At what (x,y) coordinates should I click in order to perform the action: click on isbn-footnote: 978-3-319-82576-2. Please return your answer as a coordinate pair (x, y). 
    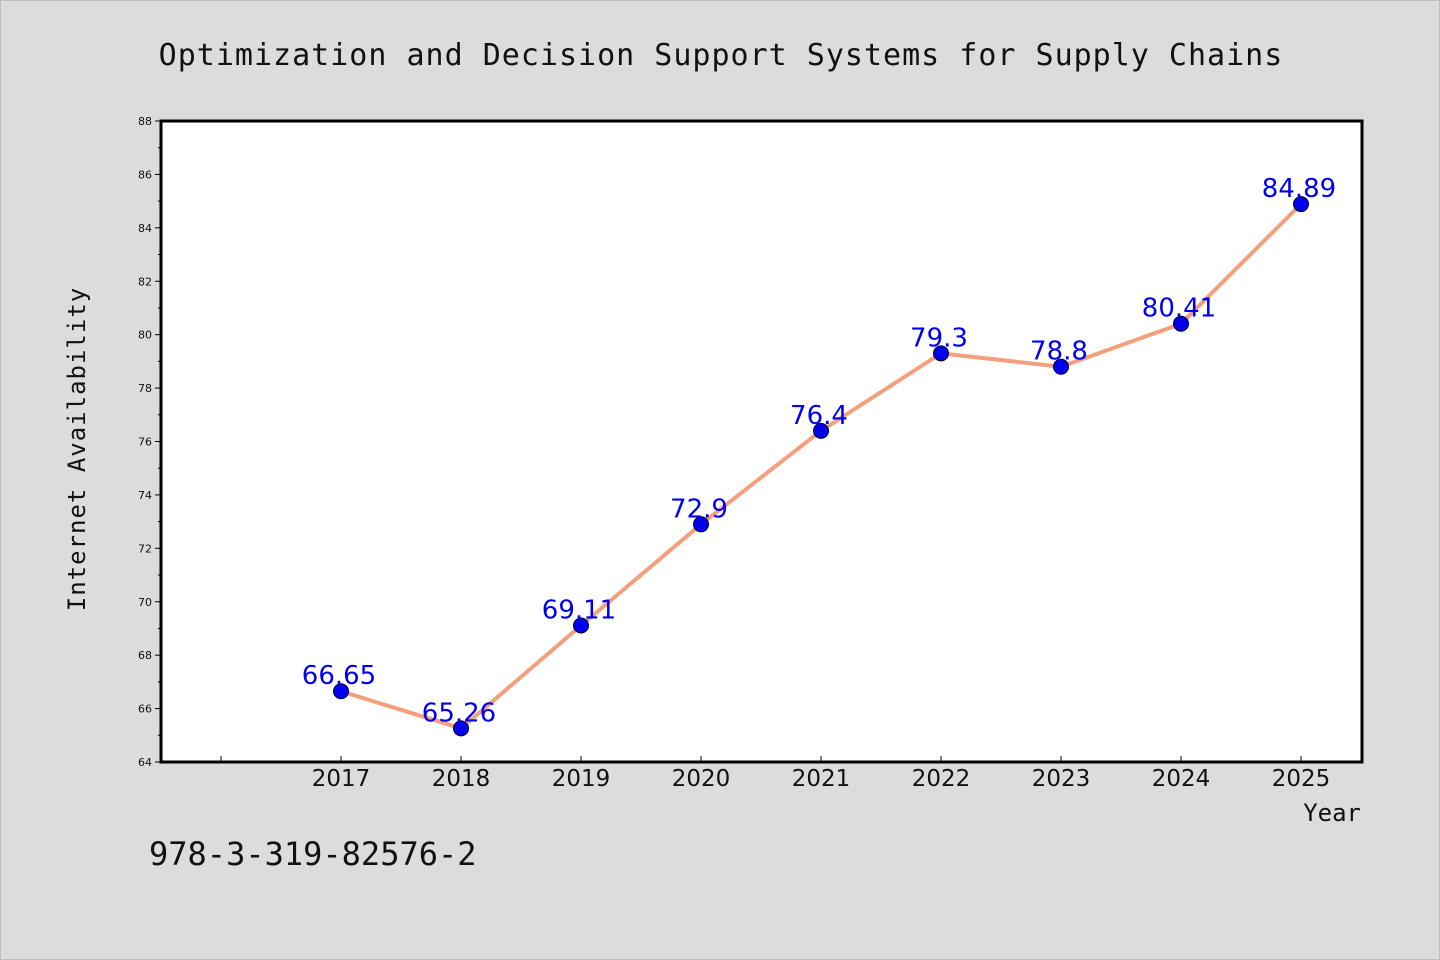
    Looking at the image, I should click on (313, 854).